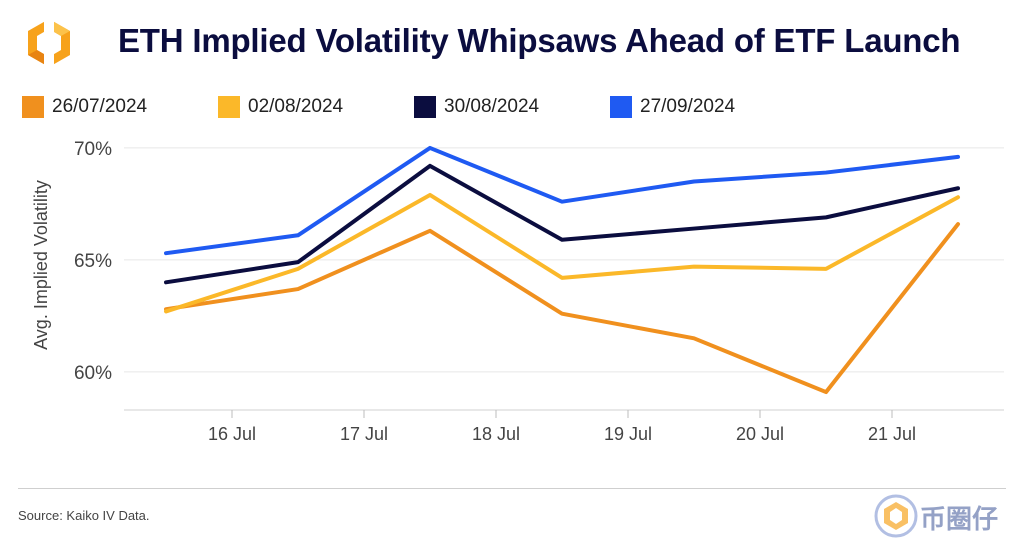  I want to click on legend-item: 27/09/2024, so click(672, 107).